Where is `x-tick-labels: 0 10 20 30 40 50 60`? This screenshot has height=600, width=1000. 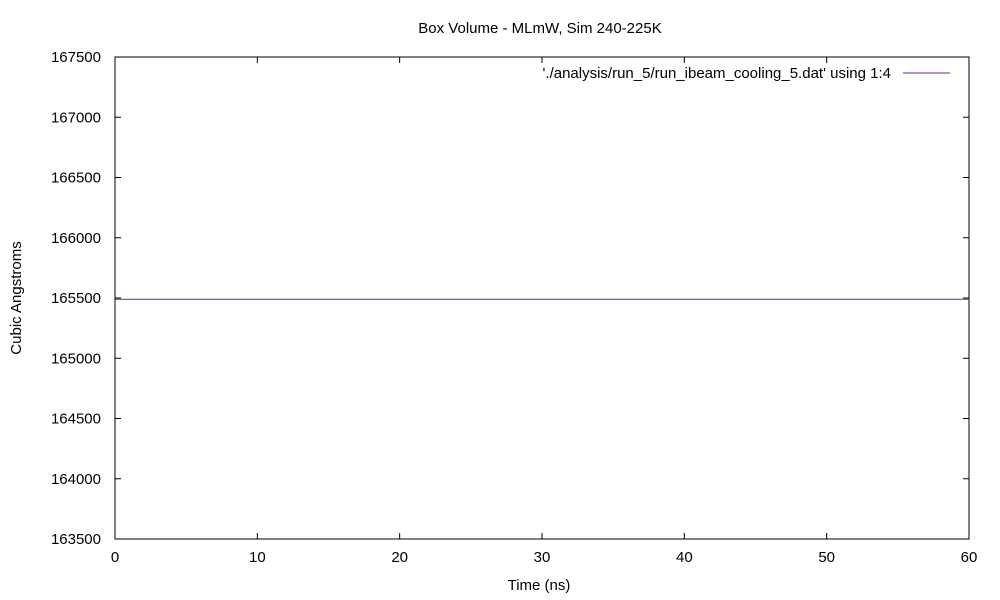 x-tick-labels: 0 10 20 30 40 50 60 is located at coordinates (544, 557).